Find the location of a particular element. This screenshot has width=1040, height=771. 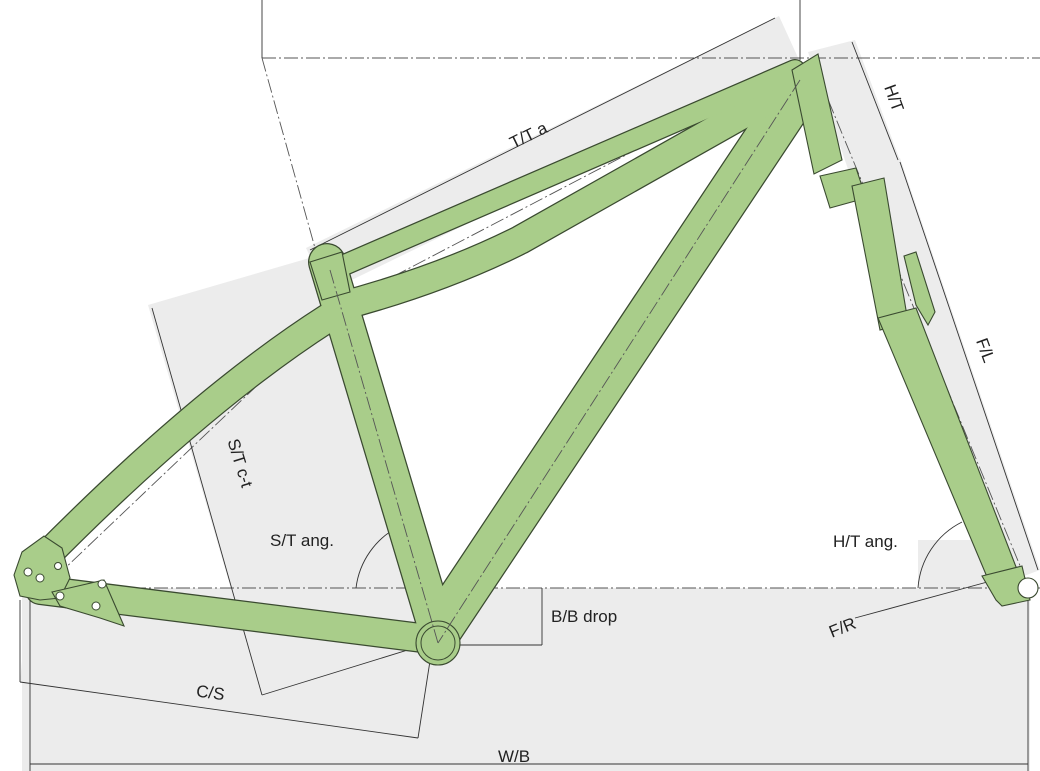

label-seat-tube-angle: S/T ang. is located at coordinates (302, 540).